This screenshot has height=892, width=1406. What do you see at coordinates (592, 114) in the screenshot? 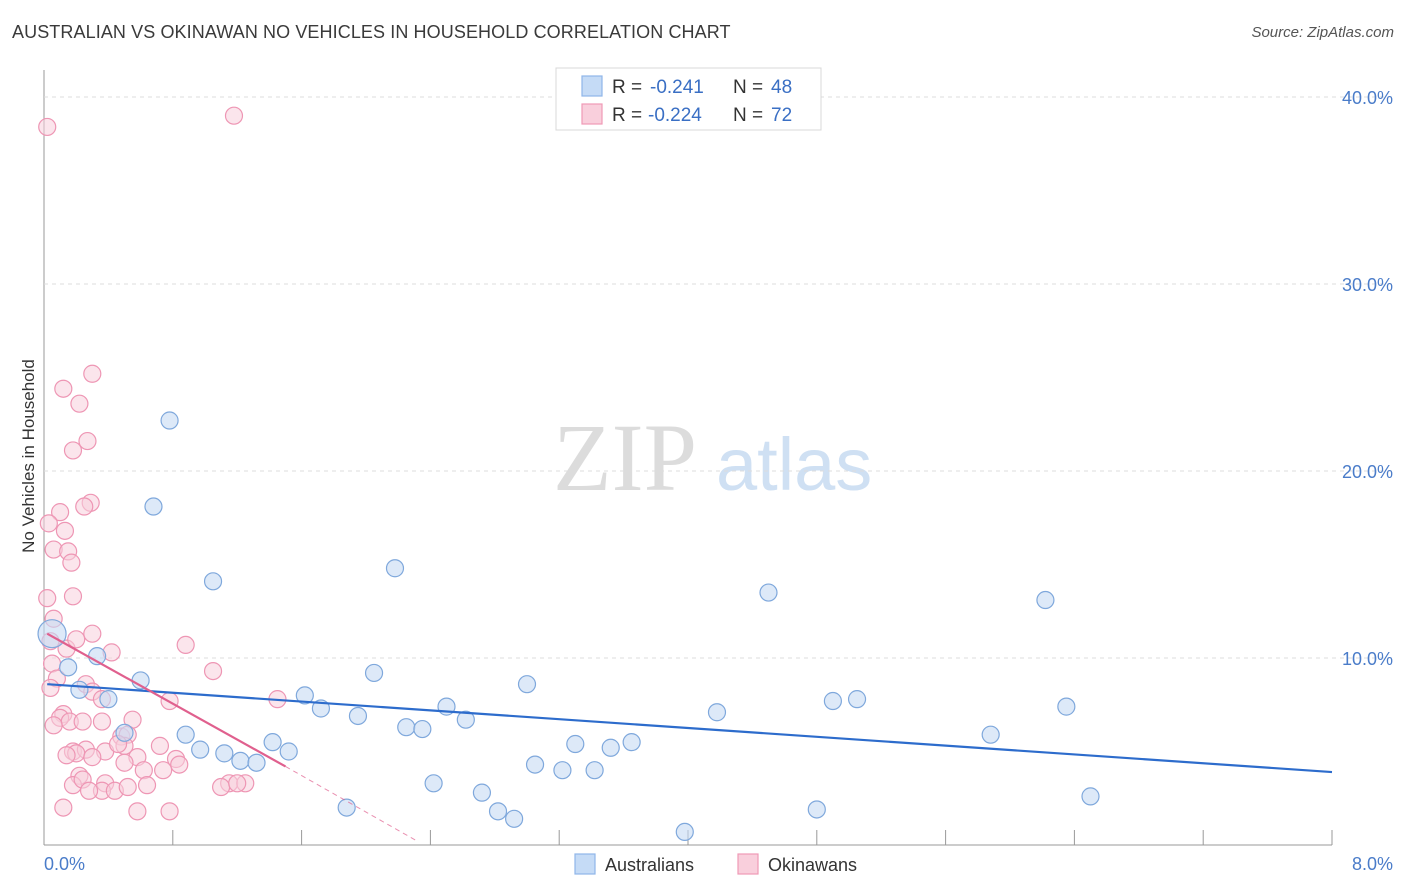
I see `legend-swatch-okinawans` at bounding box center [592, 114].